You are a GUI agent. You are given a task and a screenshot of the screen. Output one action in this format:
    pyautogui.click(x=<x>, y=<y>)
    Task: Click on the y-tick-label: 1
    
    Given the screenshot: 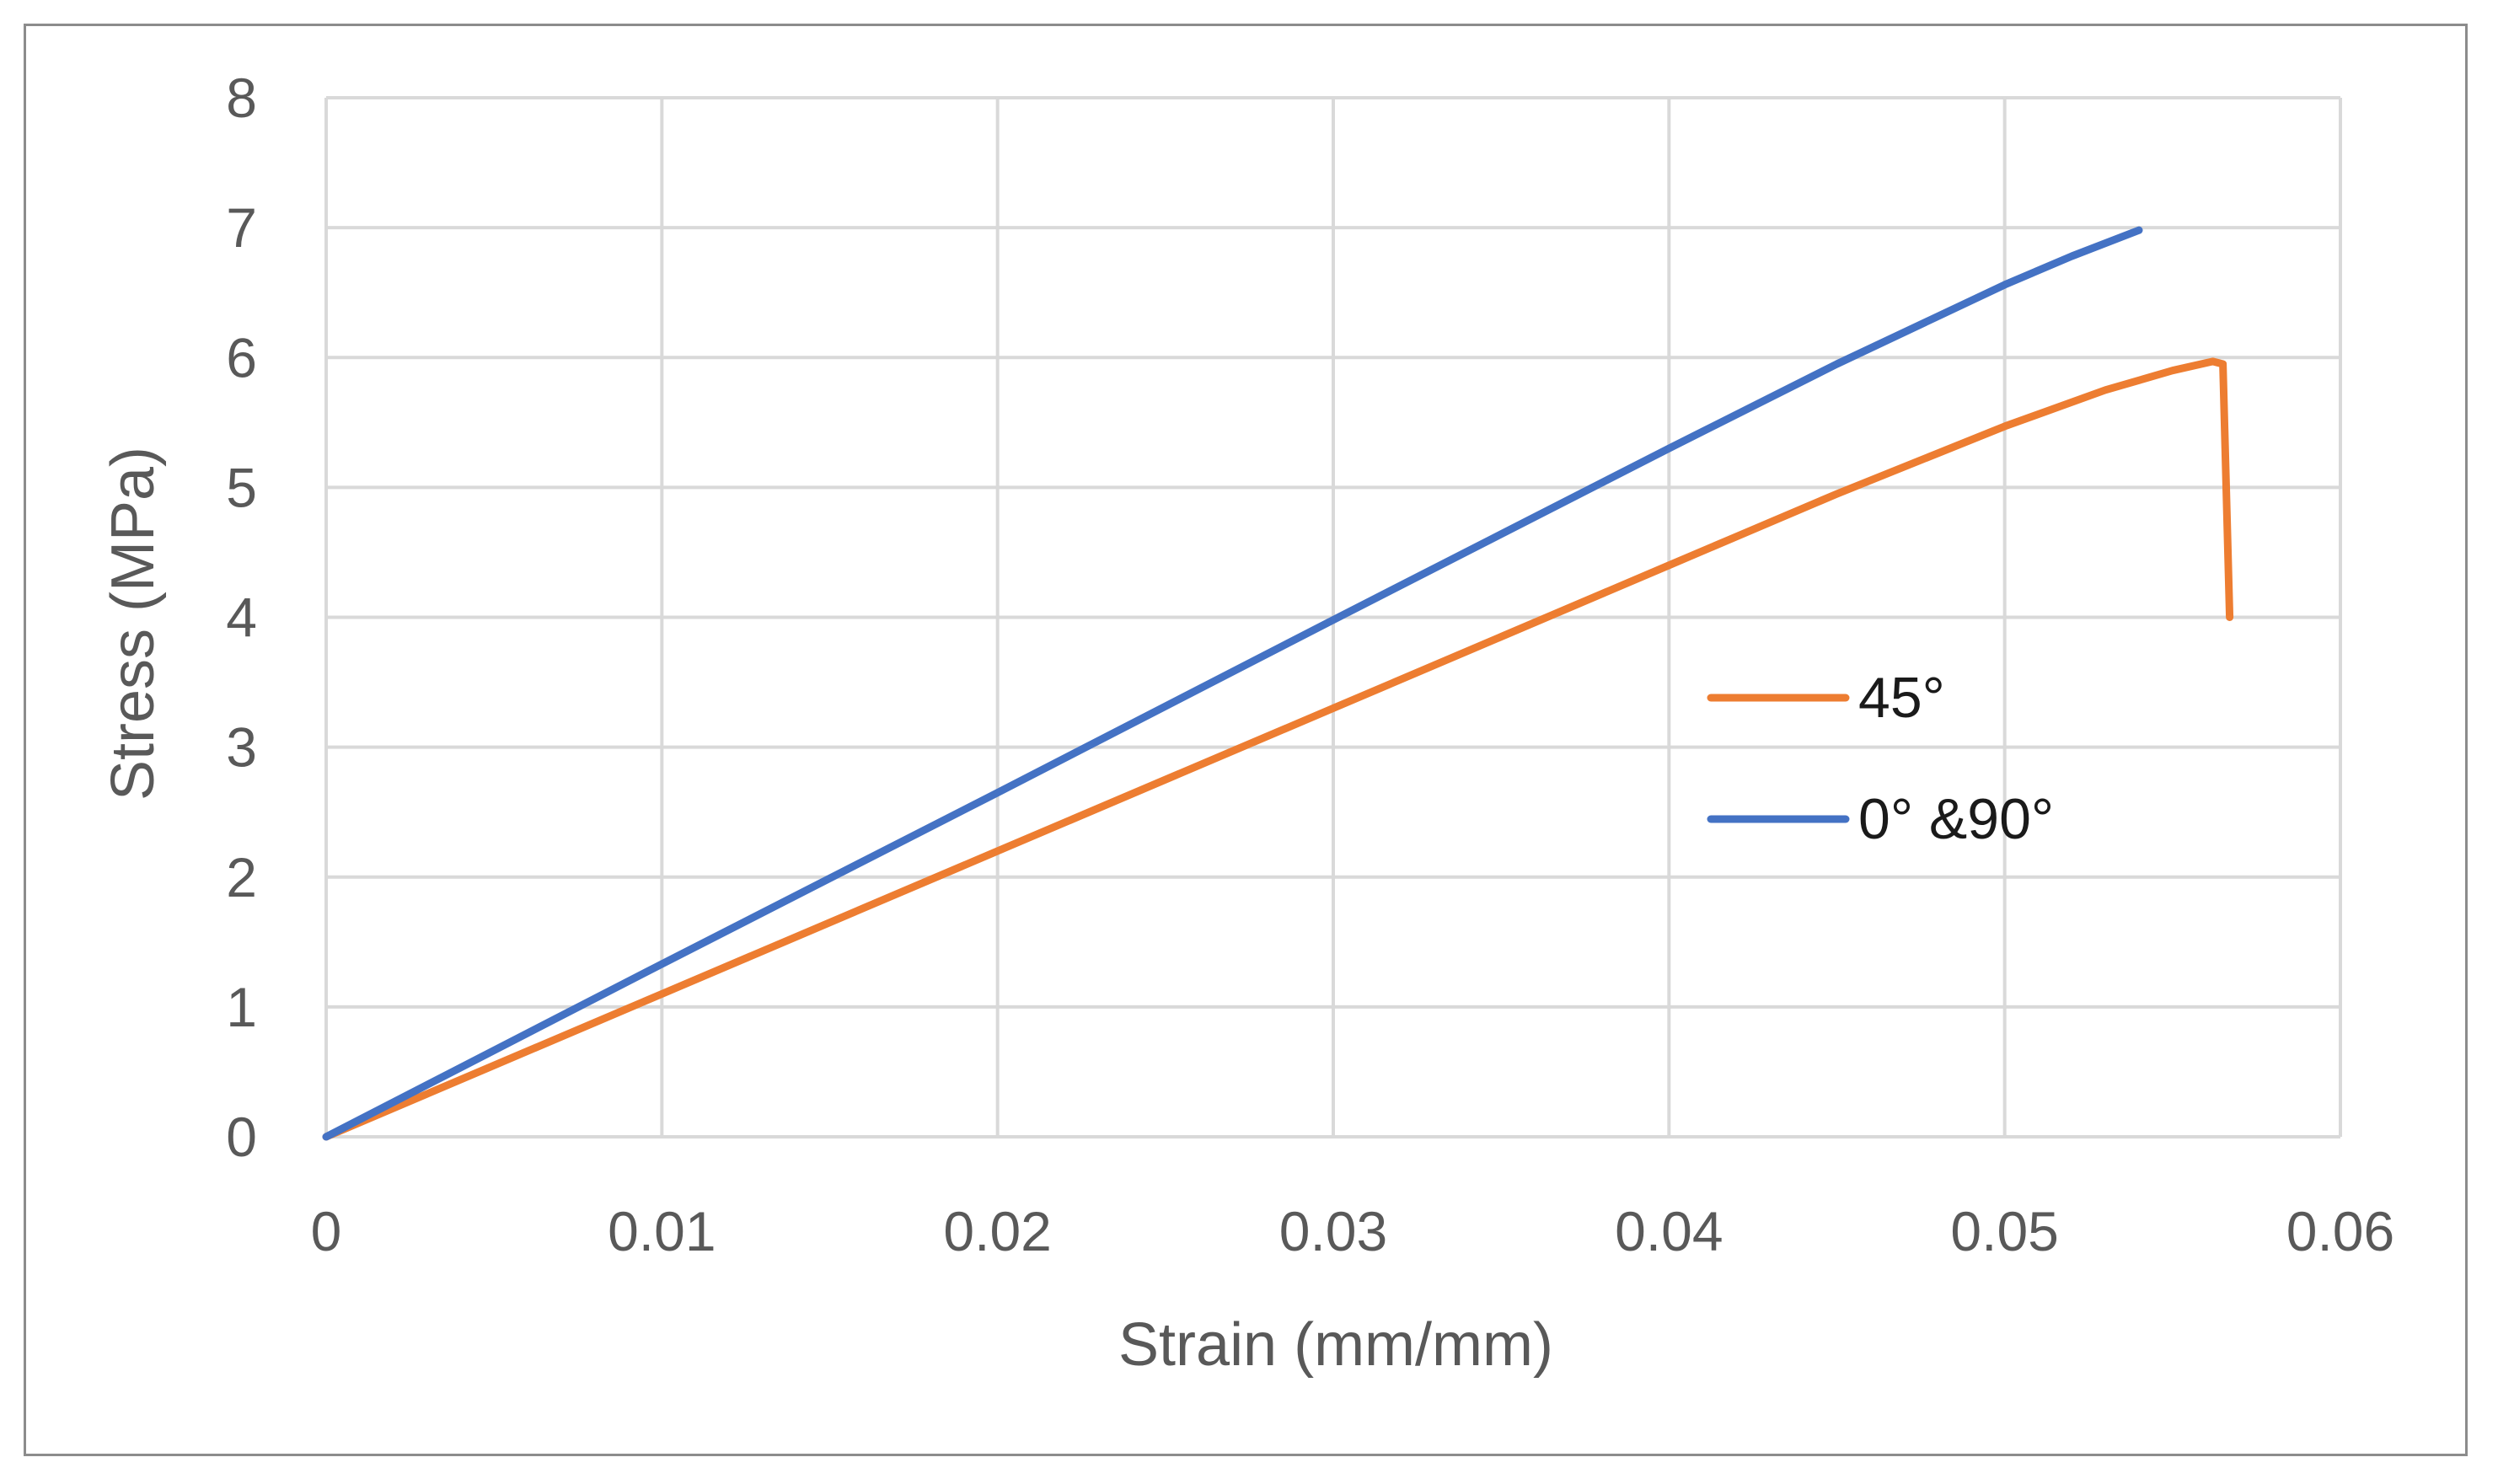 What is the action you would take?
    pyautogui.click(x=241, y=1007)
    